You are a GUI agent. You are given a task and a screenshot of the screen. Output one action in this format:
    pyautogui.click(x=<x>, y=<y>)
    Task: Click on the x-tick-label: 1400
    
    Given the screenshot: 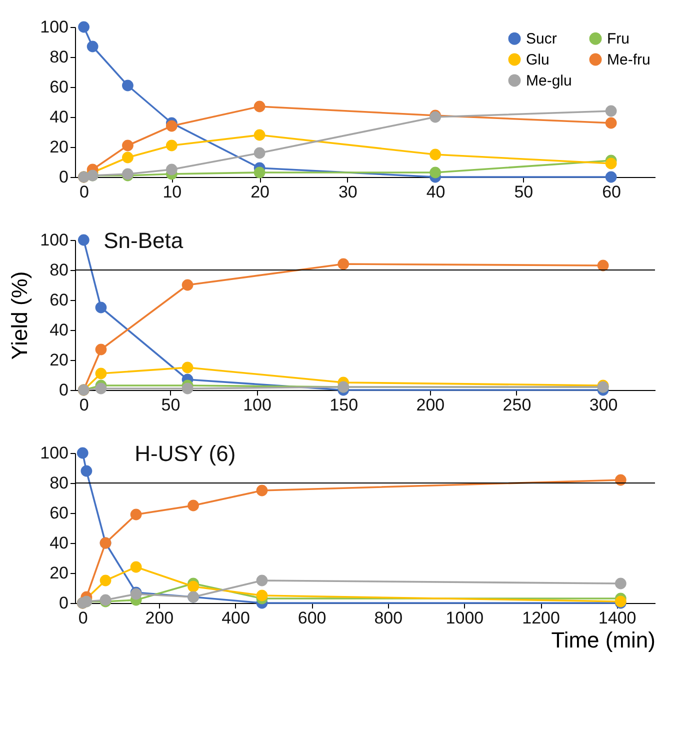 What is the action you would take?
    pyautogui.click(x=617, y=618)
    